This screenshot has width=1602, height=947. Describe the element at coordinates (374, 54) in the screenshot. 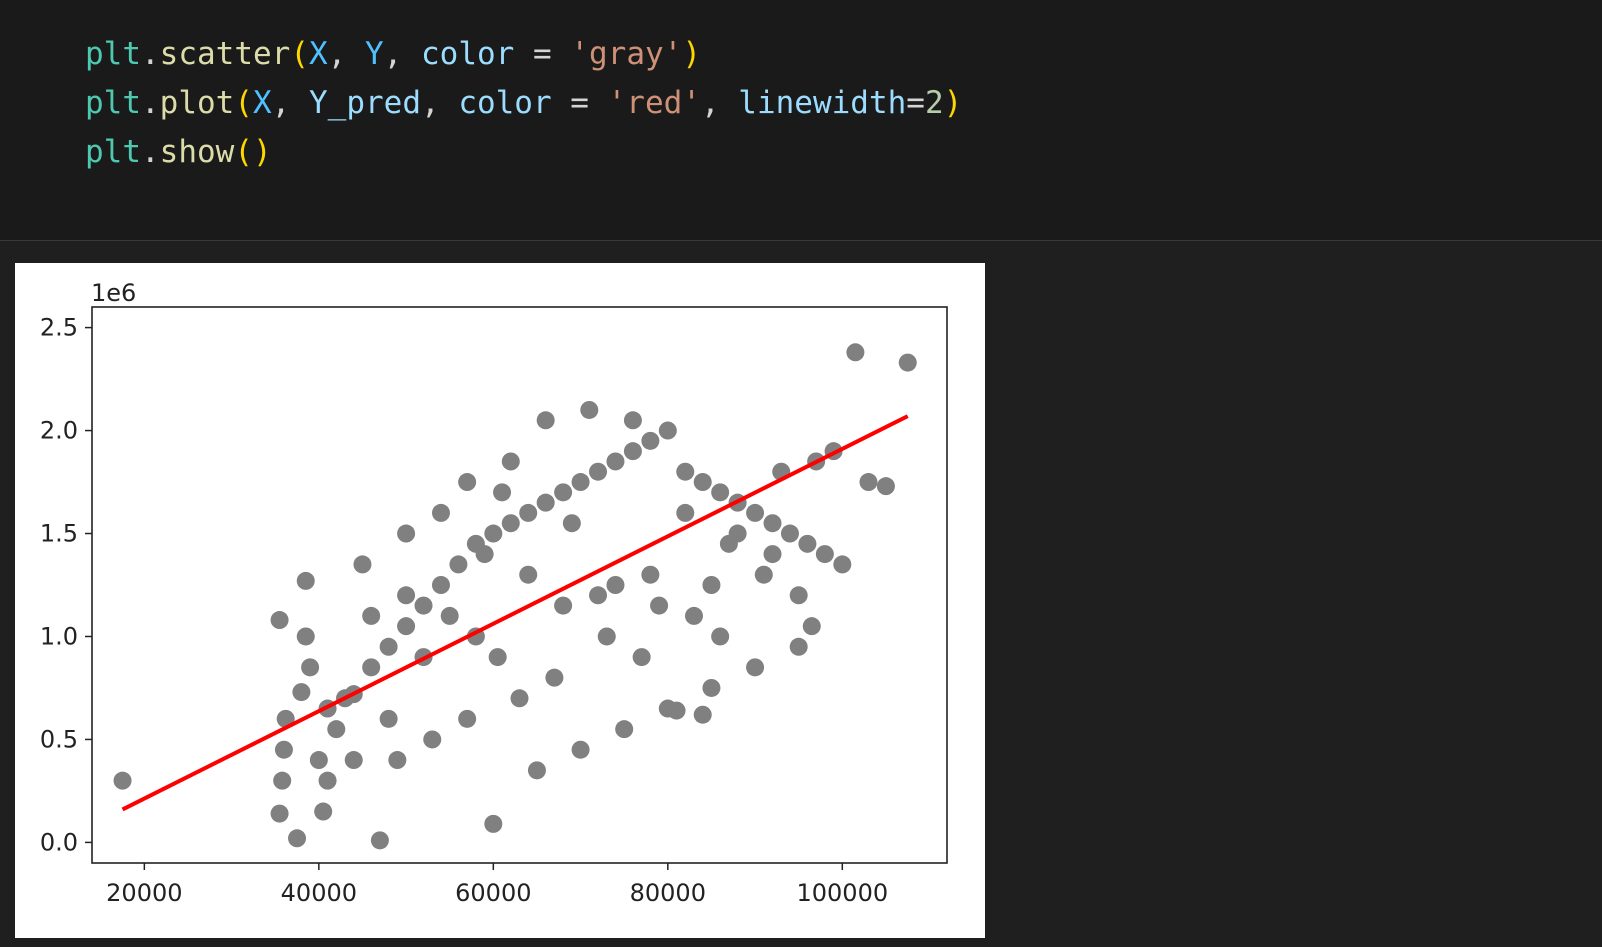

I see `code-token: Y` at that location.